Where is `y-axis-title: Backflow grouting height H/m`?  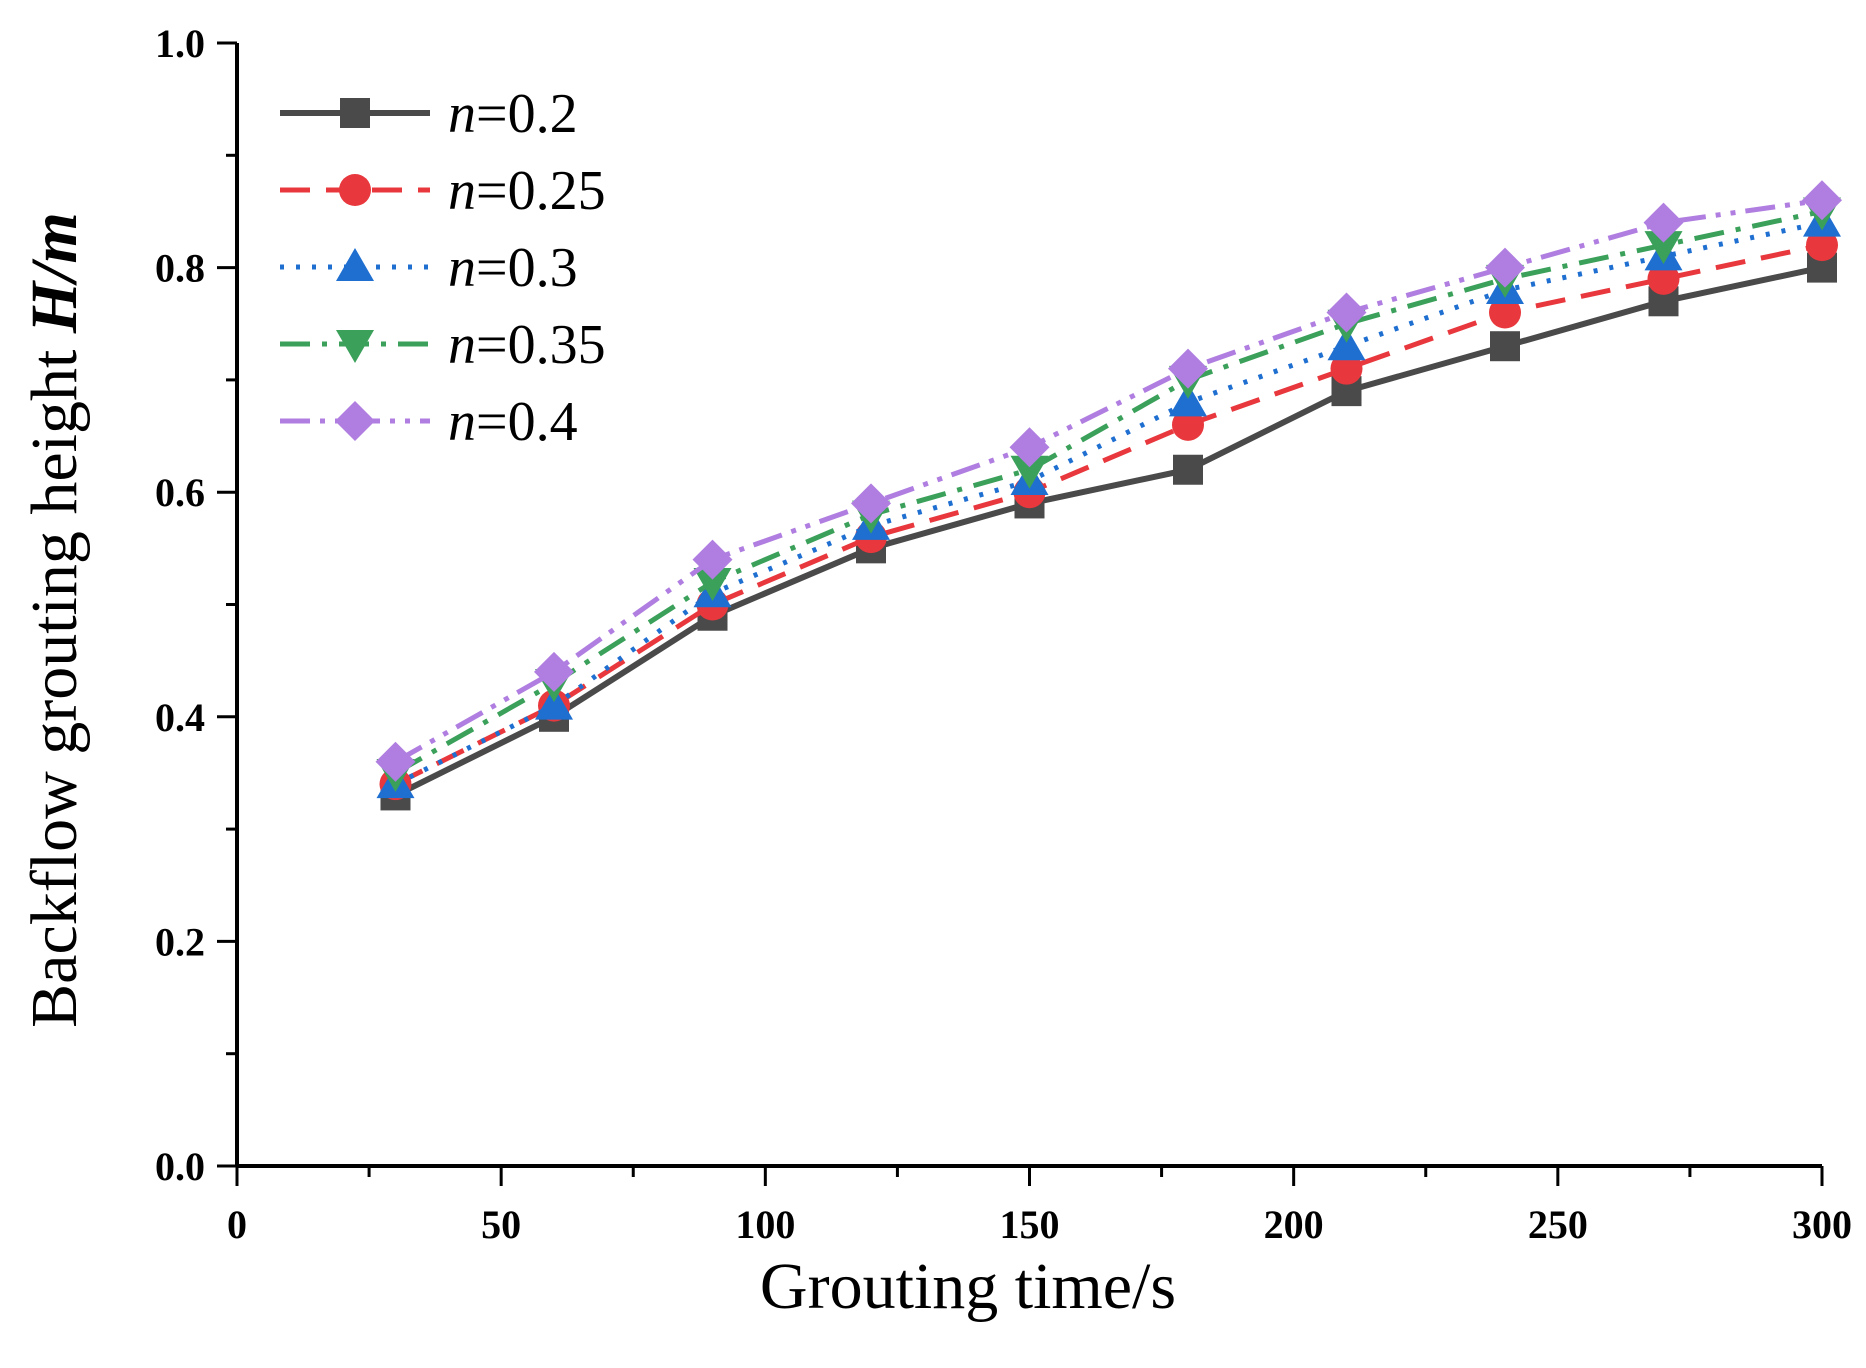
y-axis-title: Backflow grouting height H/m is located at coordinates (54, 620).